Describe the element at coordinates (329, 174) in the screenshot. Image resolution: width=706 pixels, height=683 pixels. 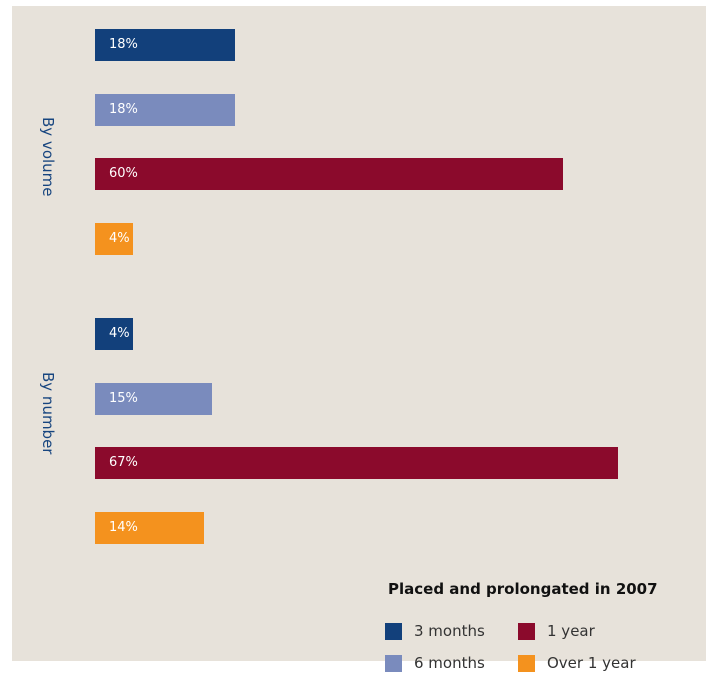
I see `bar-by-volume-1-year: 60%` at that location.